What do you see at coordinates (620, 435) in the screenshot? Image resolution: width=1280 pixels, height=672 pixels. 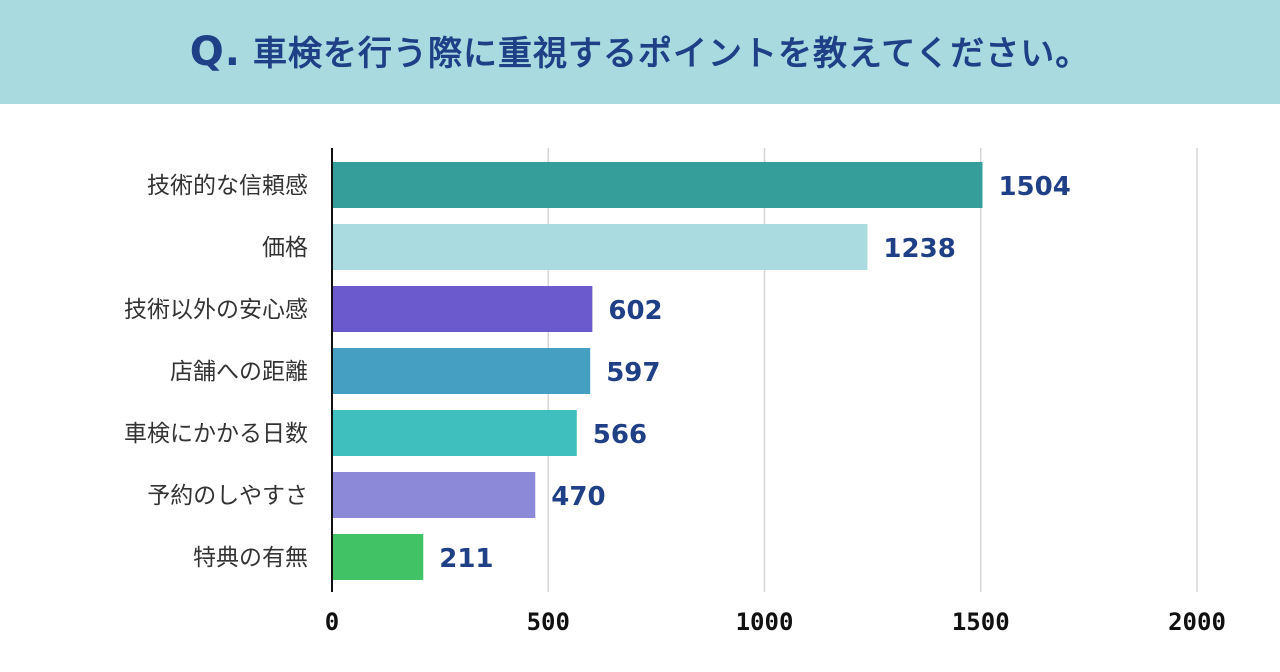 I see `value-label-5: 566` at bounding box center [620, 435].